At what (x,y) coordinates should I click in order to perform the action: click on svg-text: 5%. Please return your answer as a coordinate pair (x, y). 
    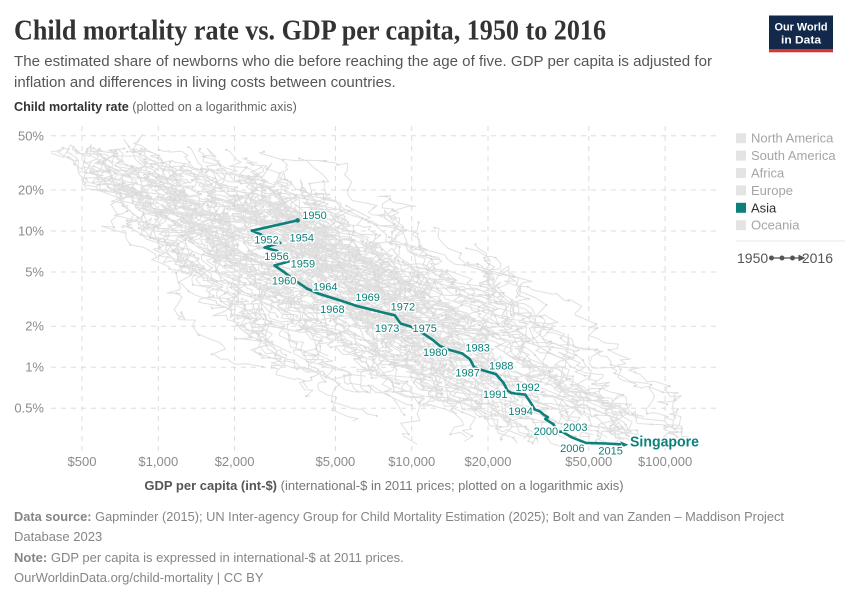
    Looking at the image, I should click on (34, 272).